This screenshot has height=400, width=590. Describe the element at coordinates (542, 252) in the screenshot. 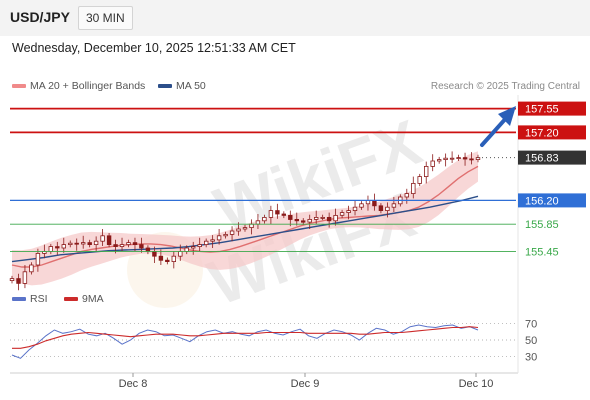

I see `level-label-155.45: 155.45` at that location.